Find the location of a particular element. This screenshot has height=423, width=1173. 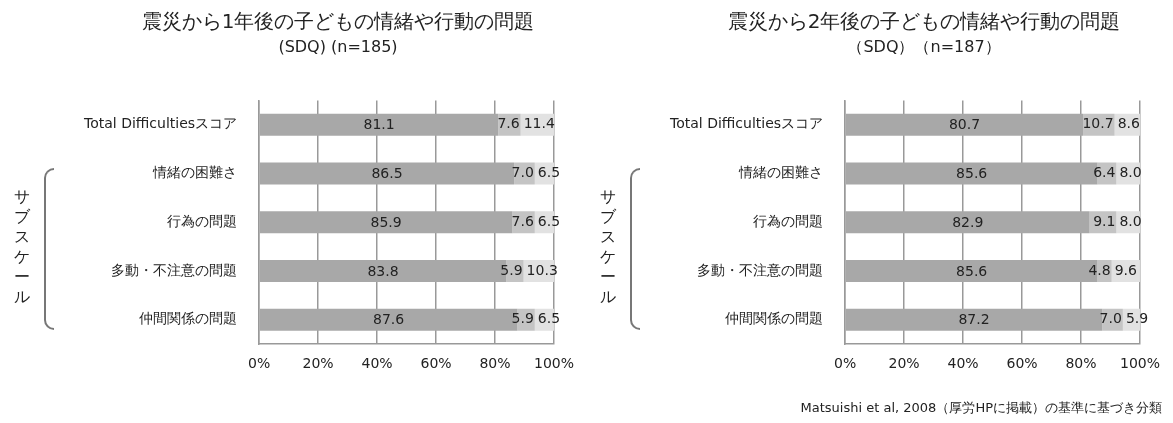

text: 10.7 is located at coordinates (1098, 123).